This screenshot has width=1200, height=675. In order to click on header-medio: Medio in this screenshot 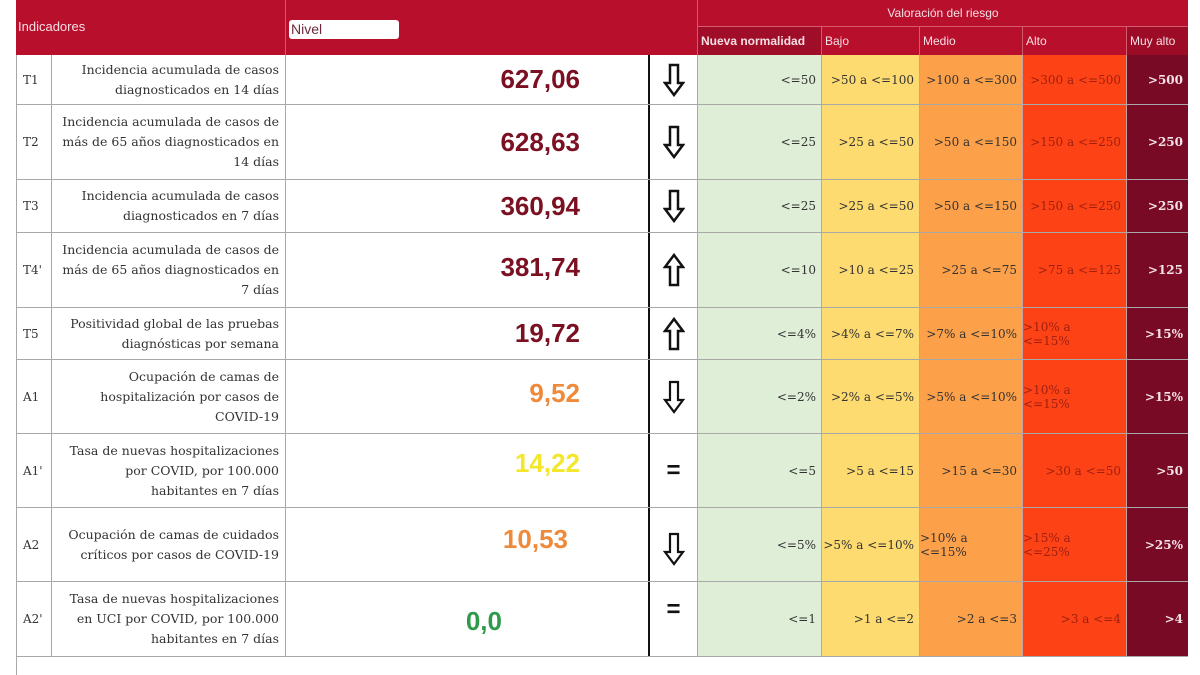, I will do `click(971, 41)`.